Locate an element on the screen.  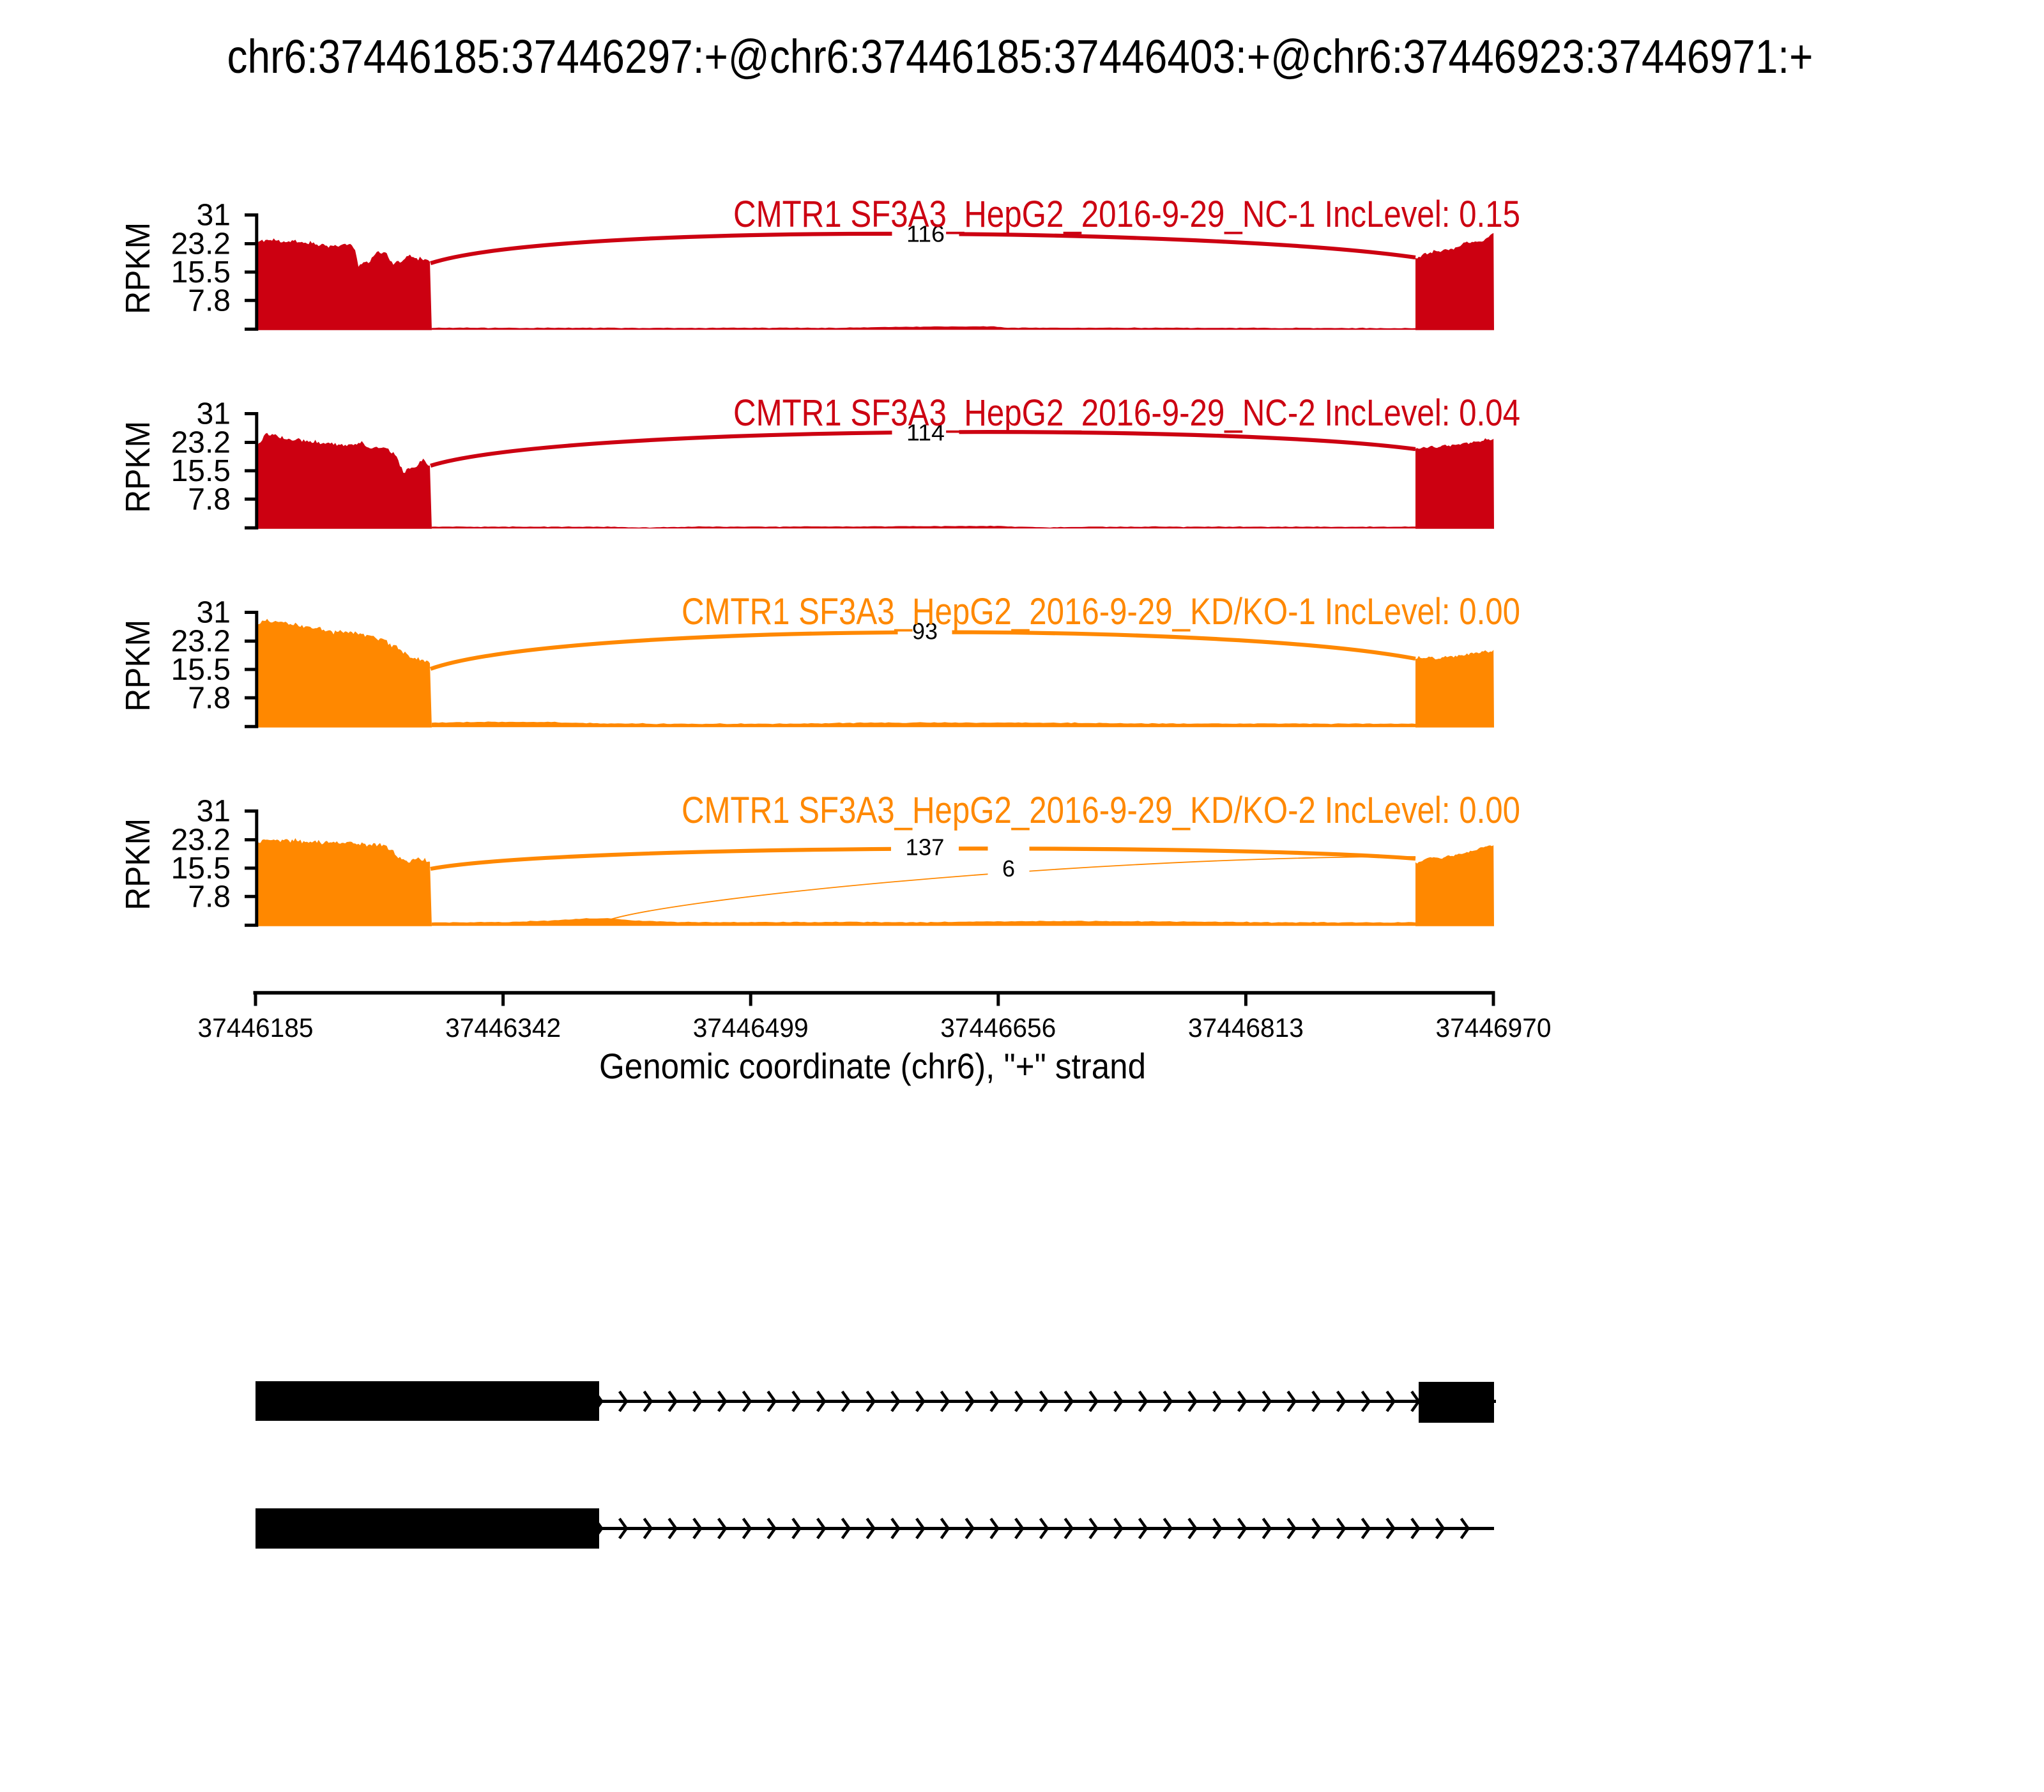
svg-text: 6 is located at coordinates (1008, 869).